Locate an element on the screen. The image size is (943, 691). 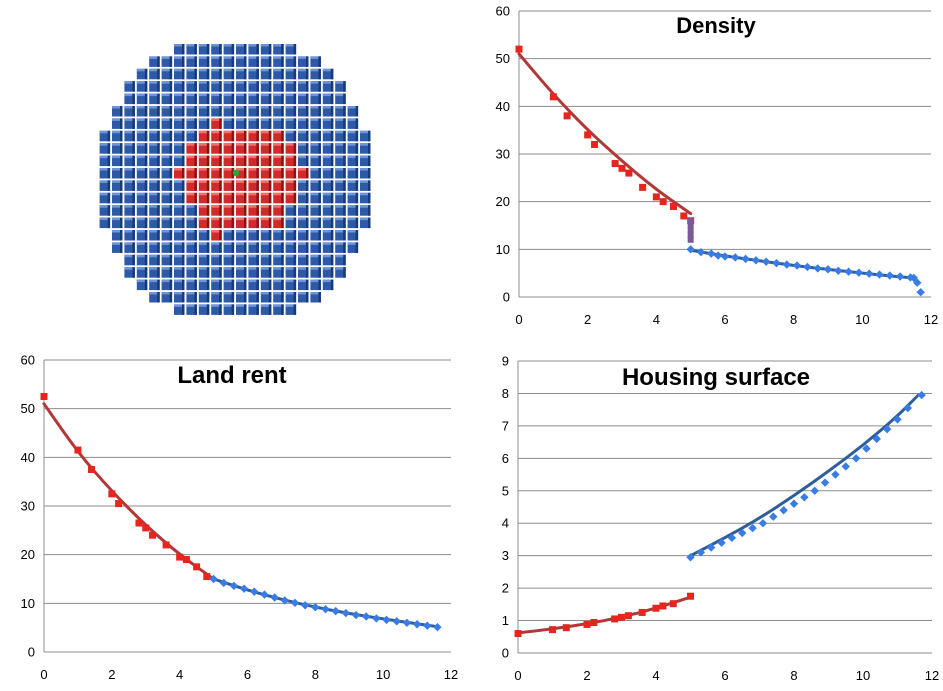
y-tick-label: 30 is located at coordinates (503, 154).